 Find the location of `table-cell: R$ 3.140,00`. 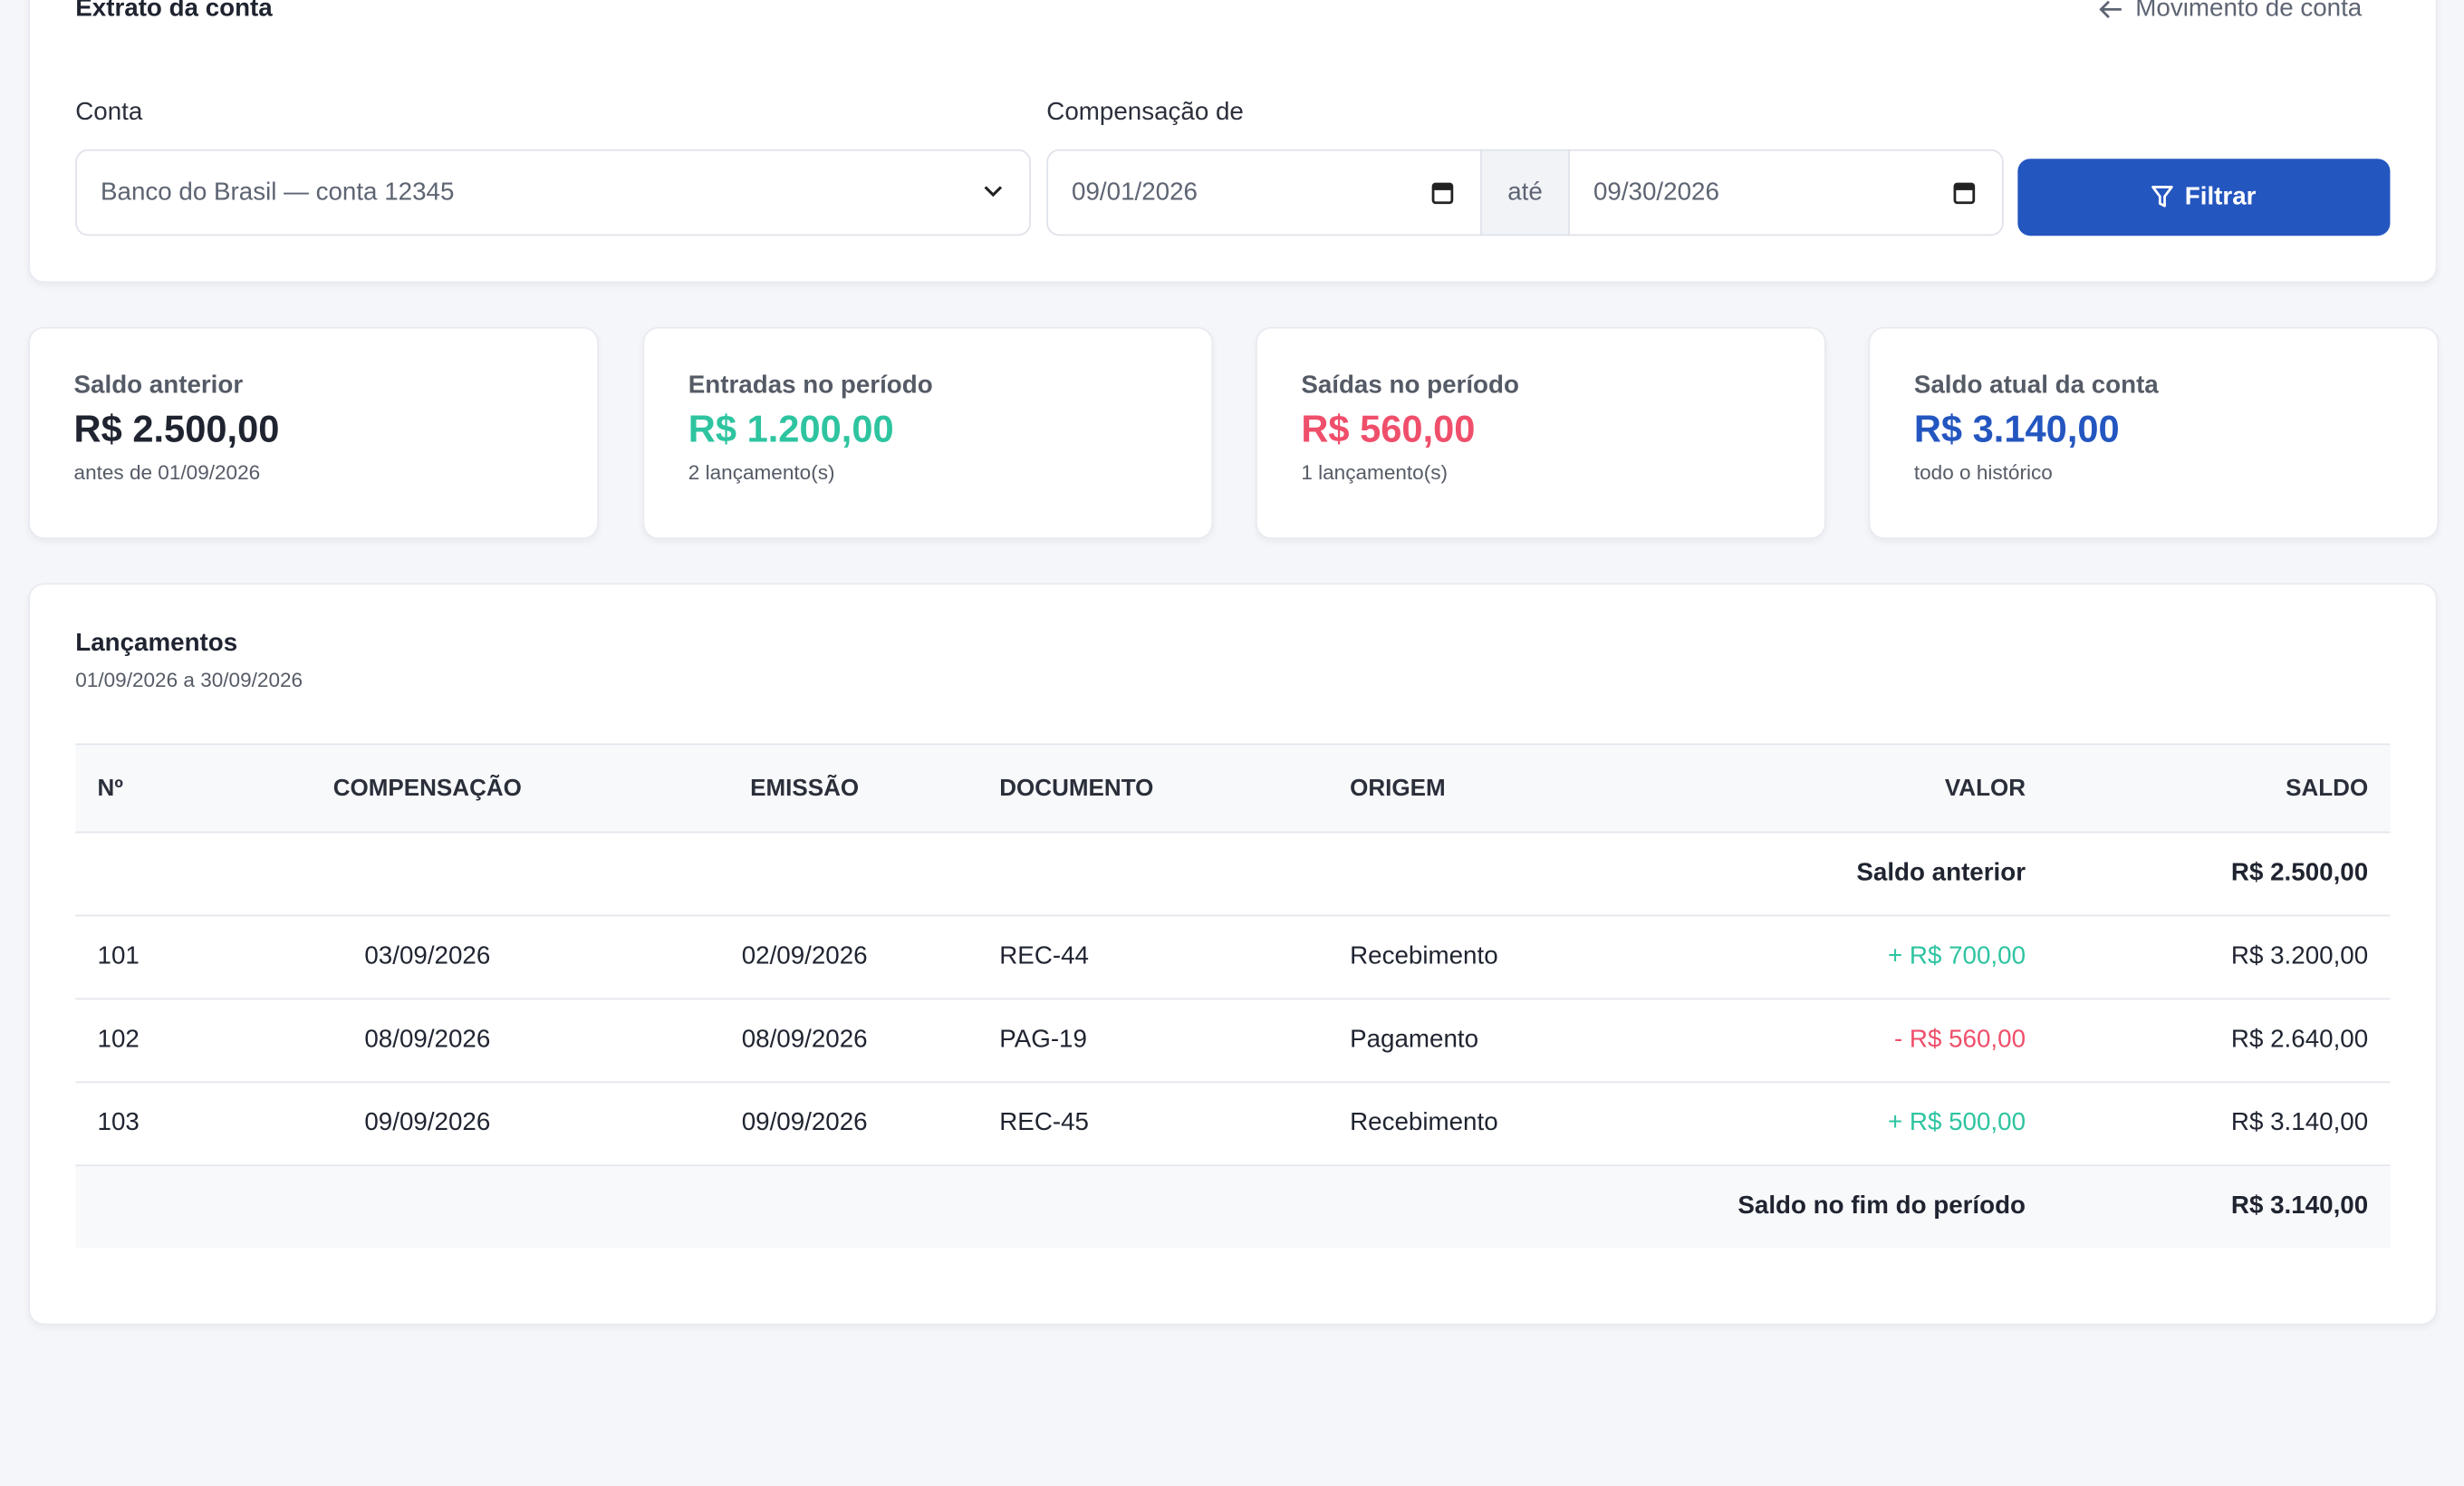

table-cell: R$ 3.140,00 is located at coordinates (2299, 1123).